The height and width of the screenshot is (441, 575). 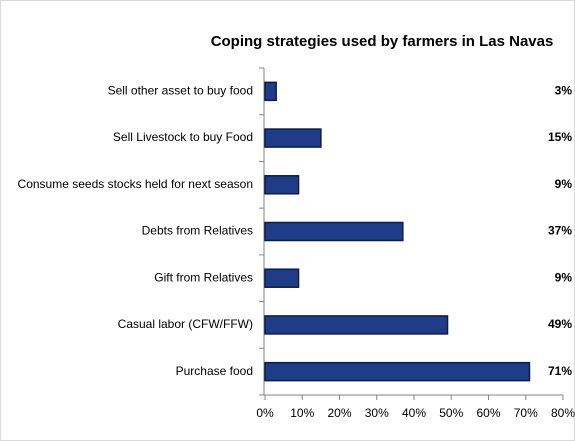 I want to click on x-tick-label: 10%, so click(x=302, y=413).